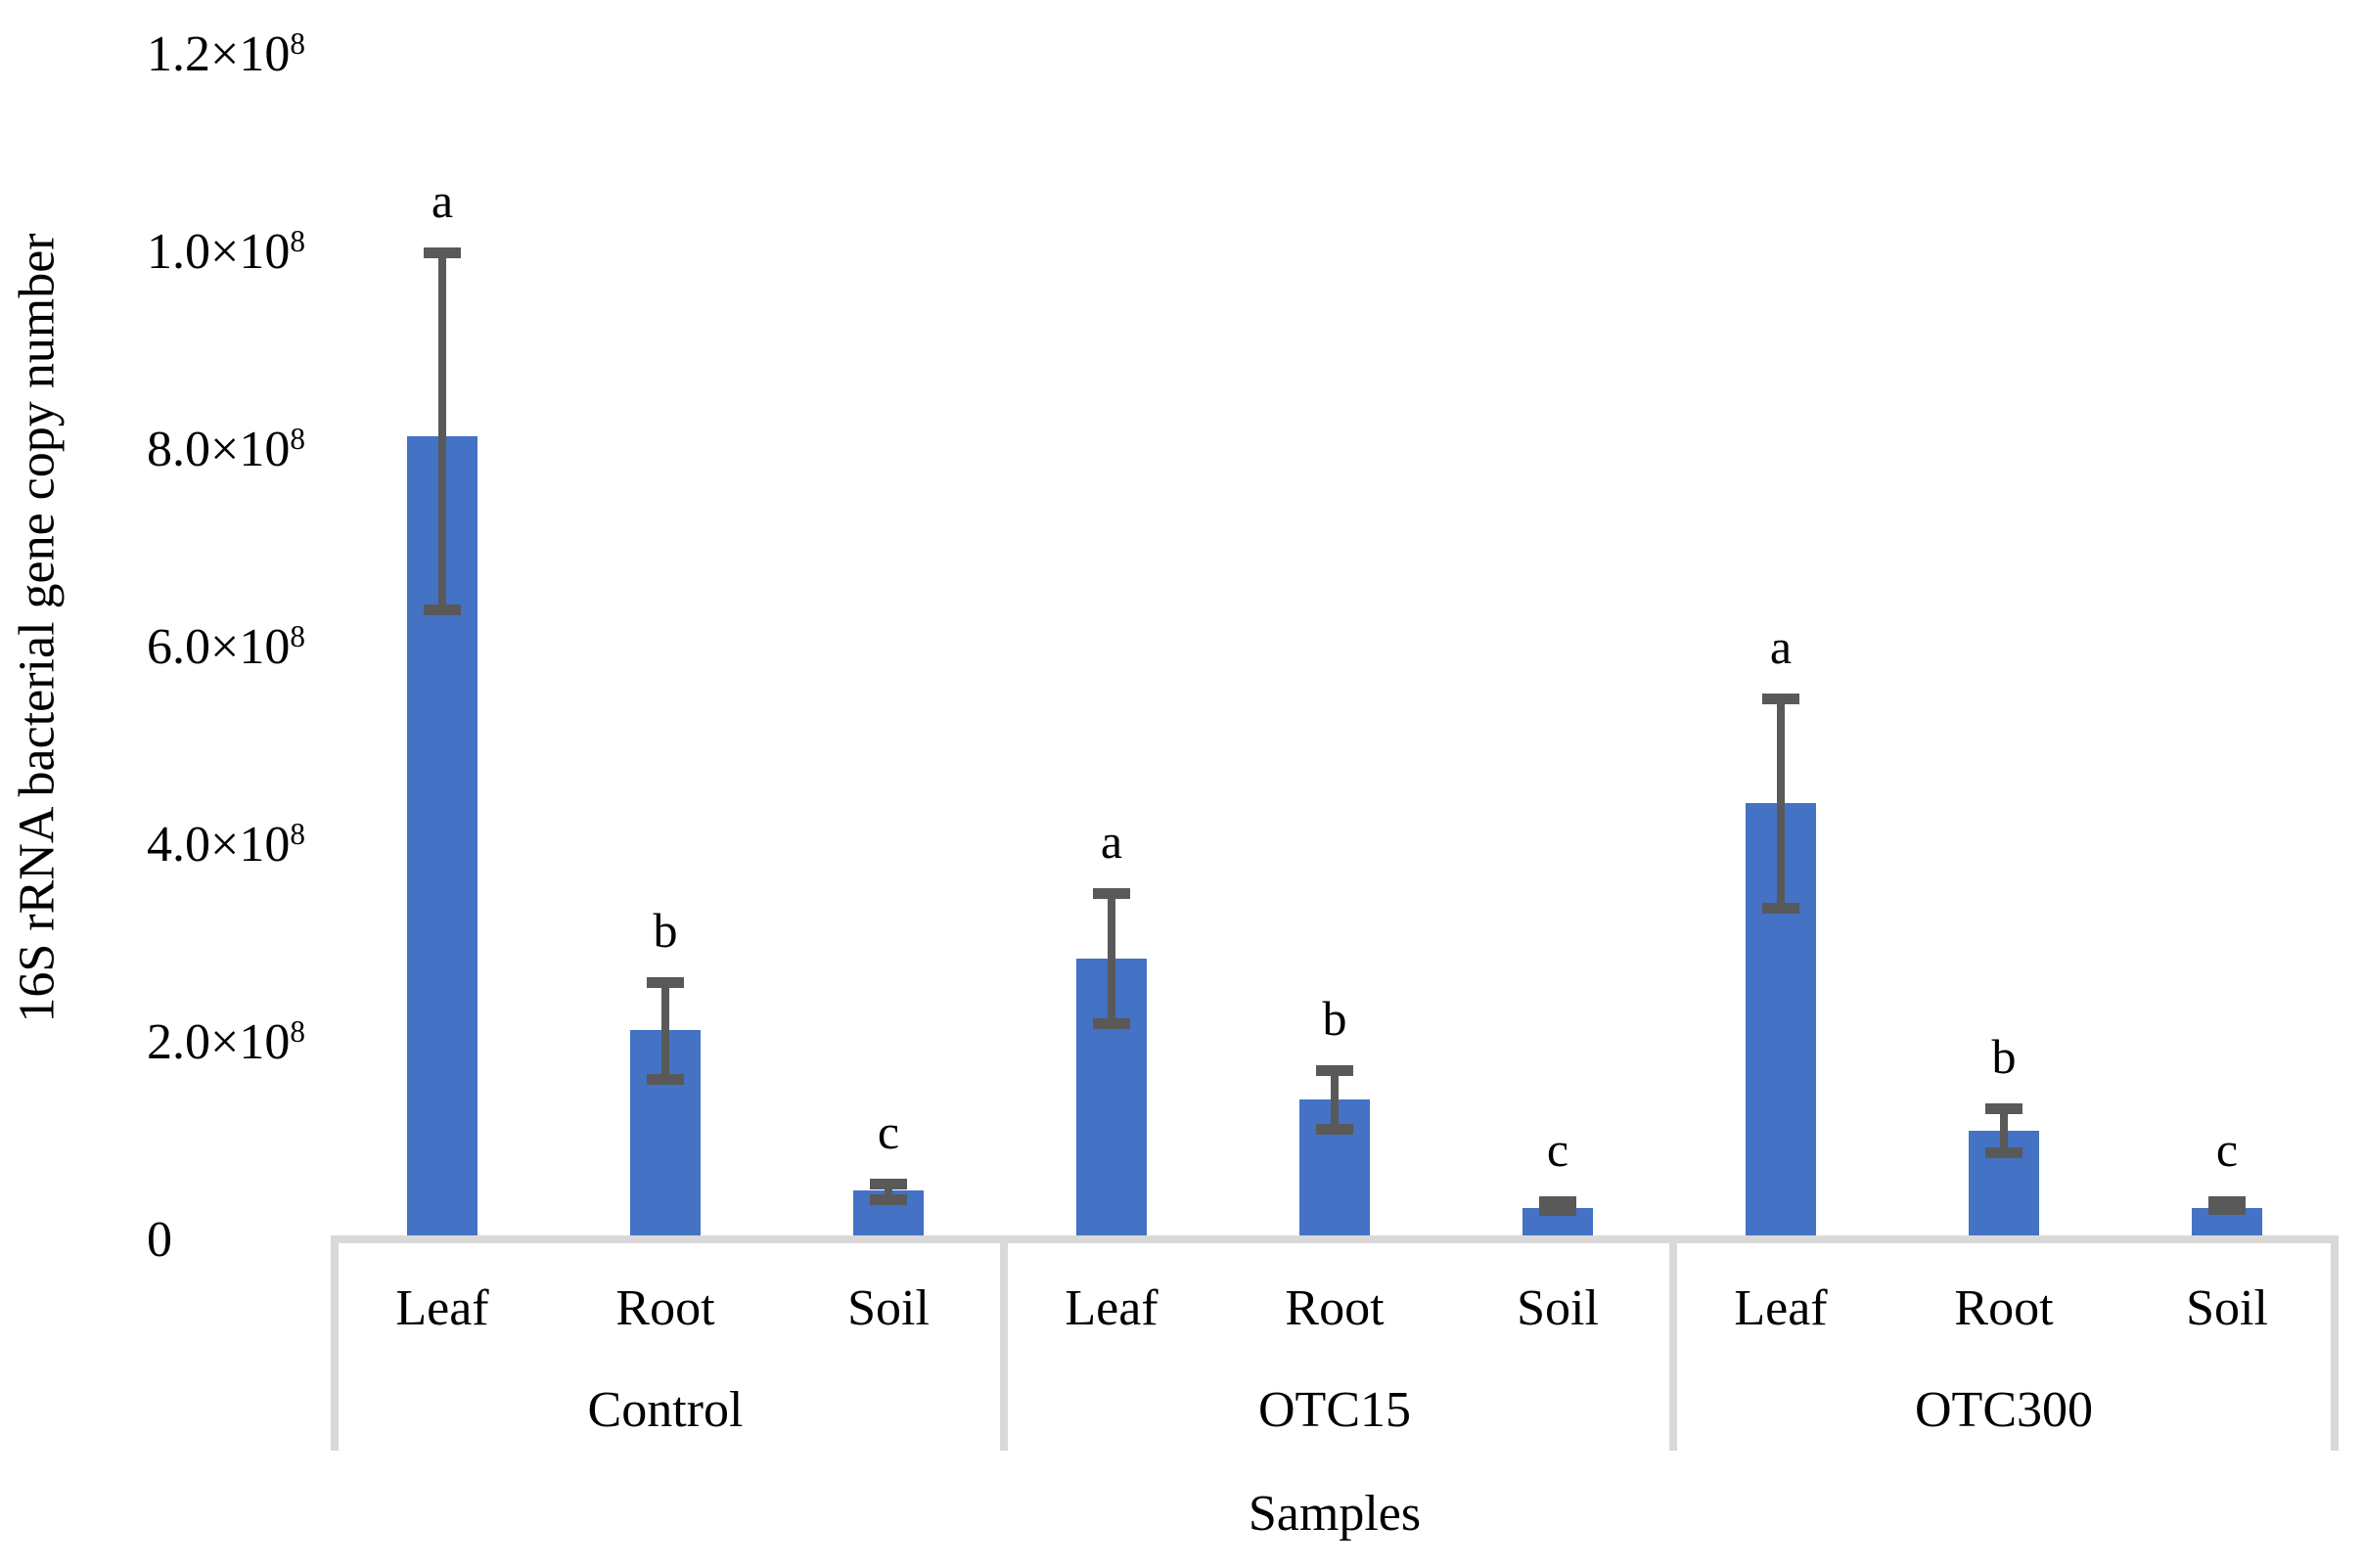  I want to click on y-tick-label: 2.0×10⁸, so click(226, 1036).